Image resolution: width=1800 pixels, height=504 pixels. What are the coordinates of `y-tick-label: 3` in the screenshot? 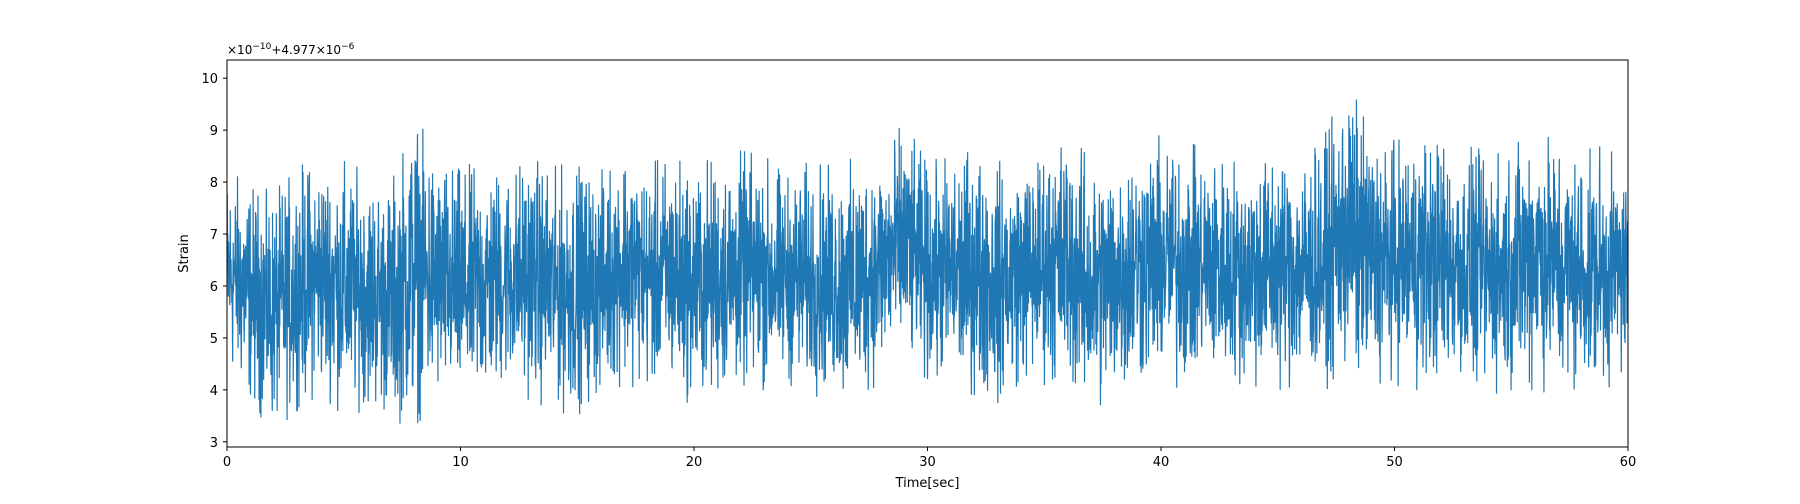 It's located at (214, 443).